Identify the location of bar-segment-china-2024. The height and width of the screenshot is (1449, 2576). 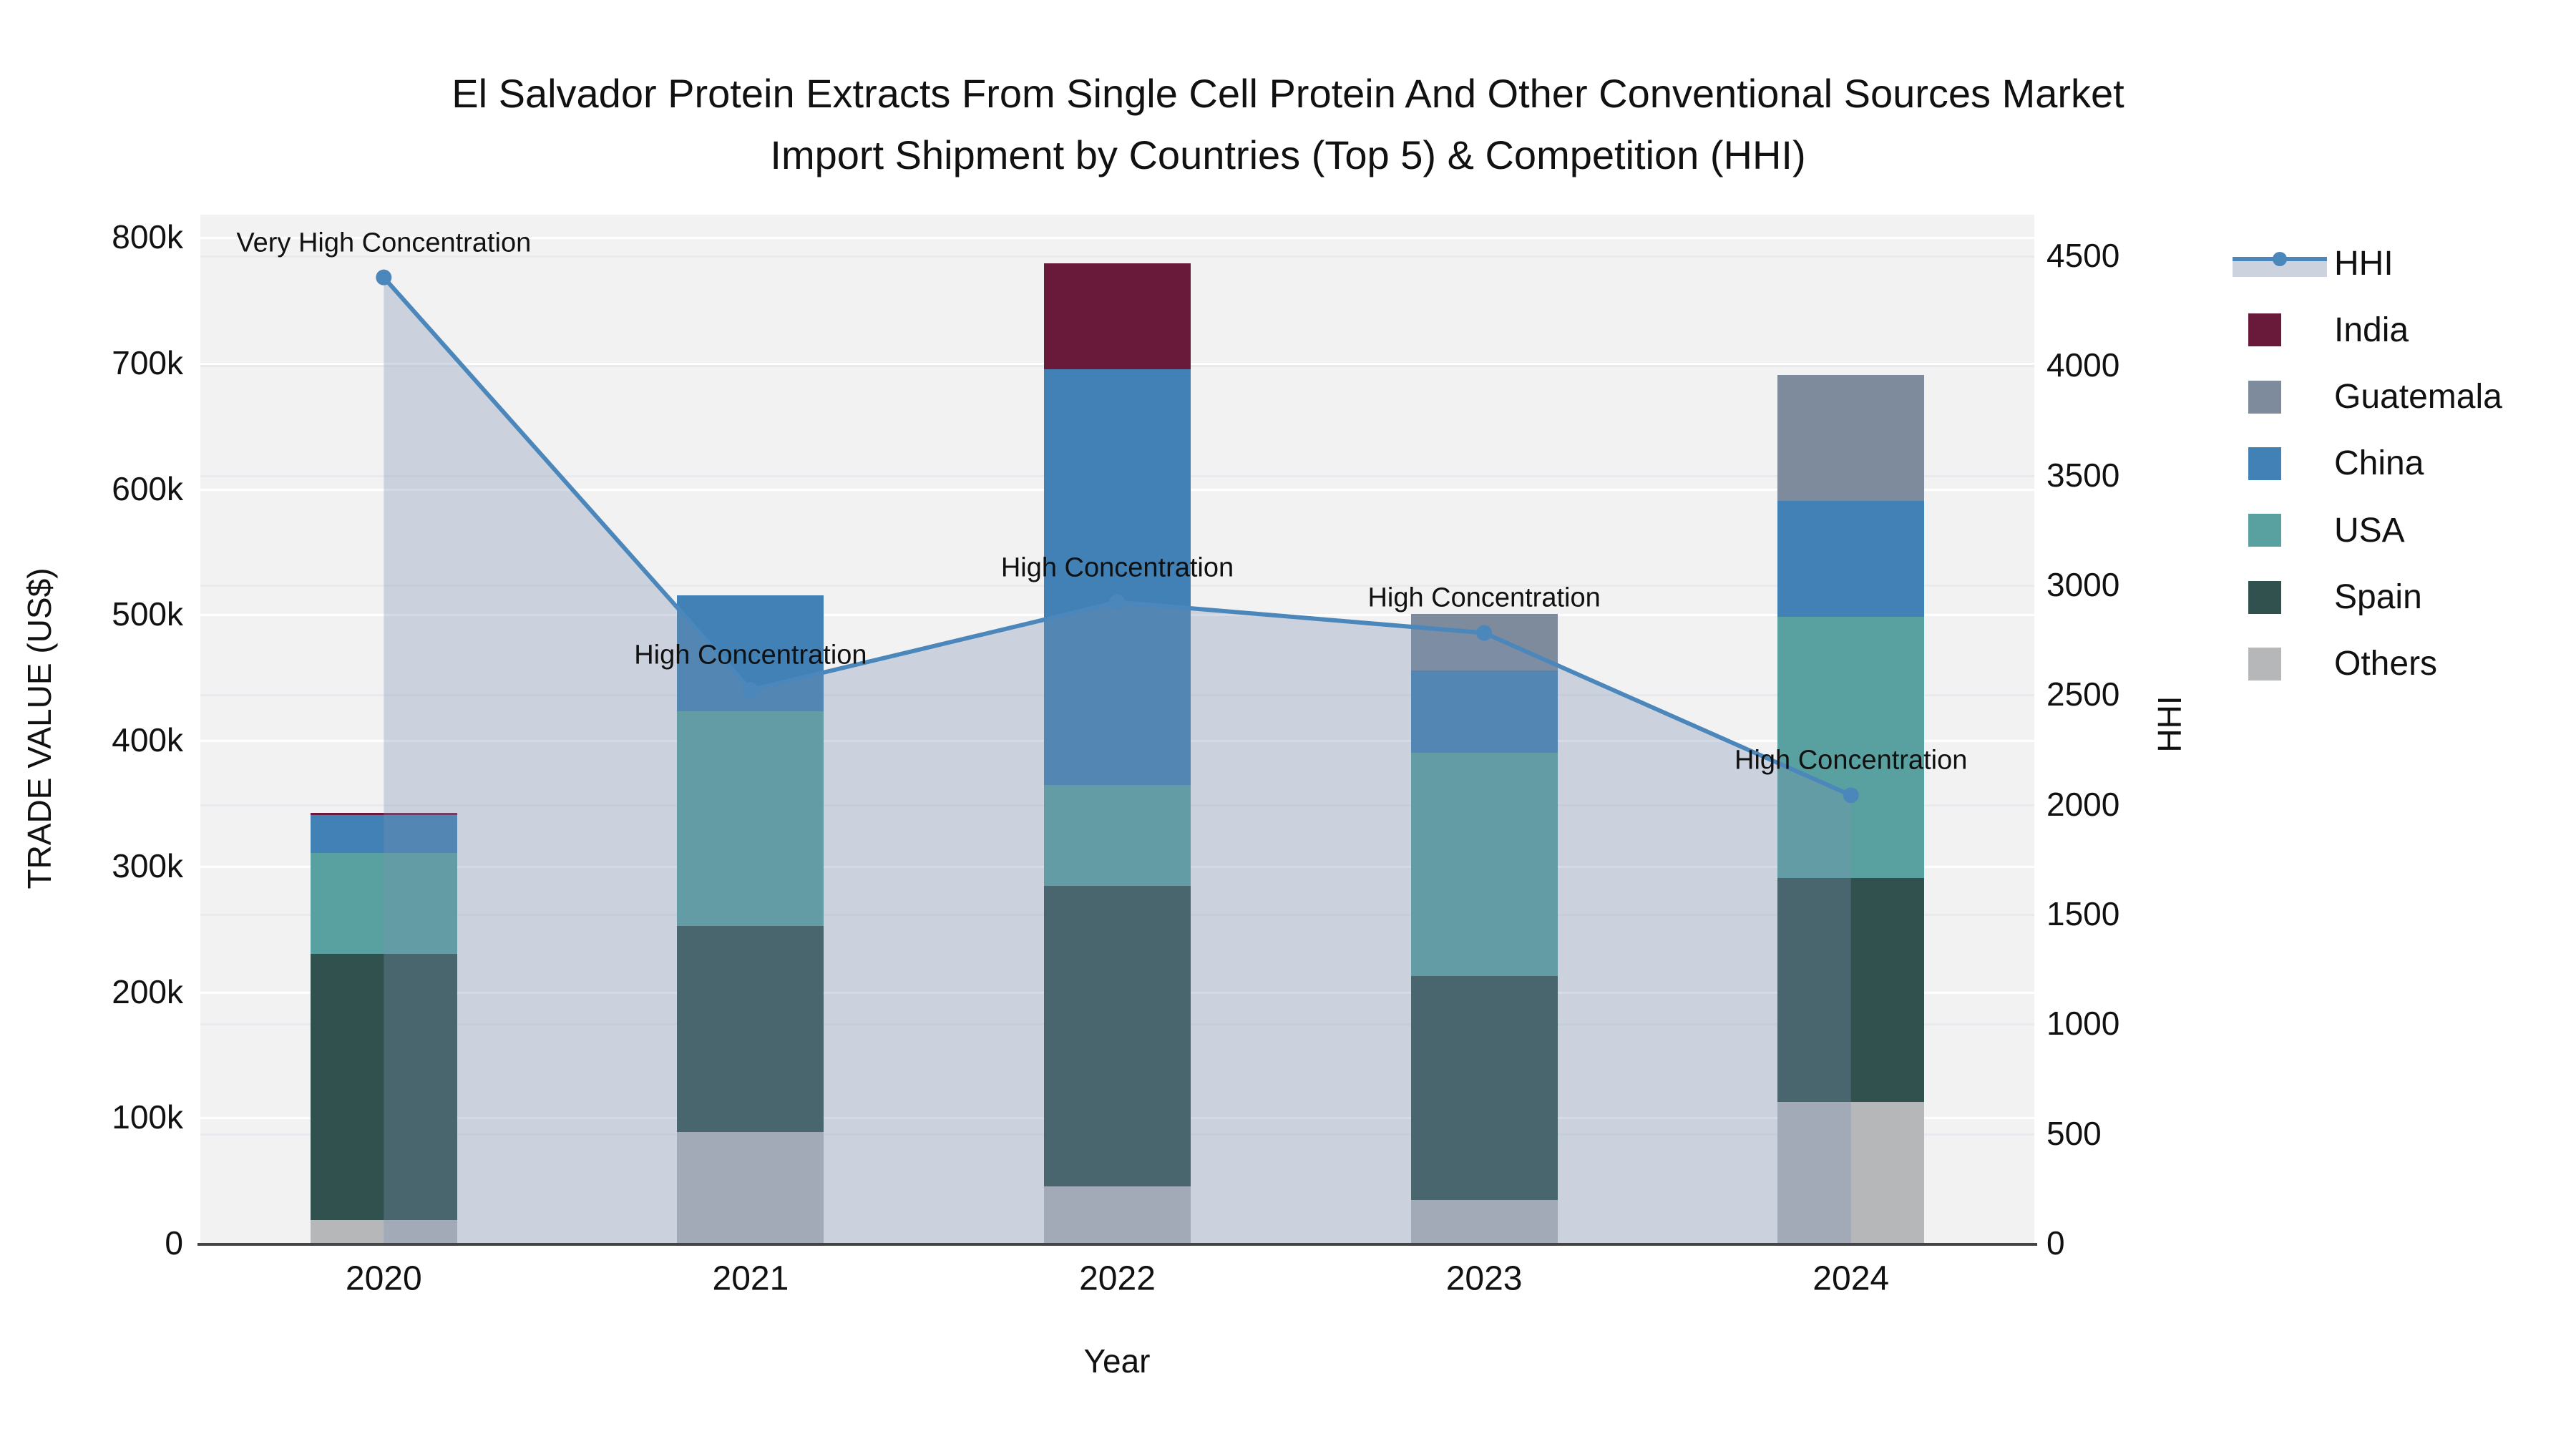
(1851, 559).